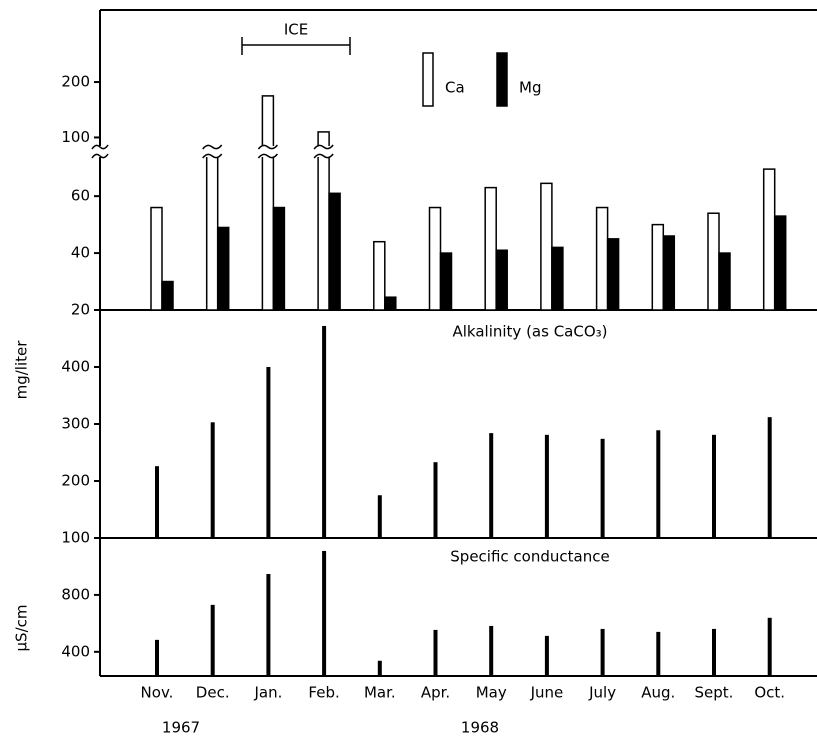  Describe the element at coordinates (491, 693) in the screenshot. I see `x-tick-label: May` at that location.